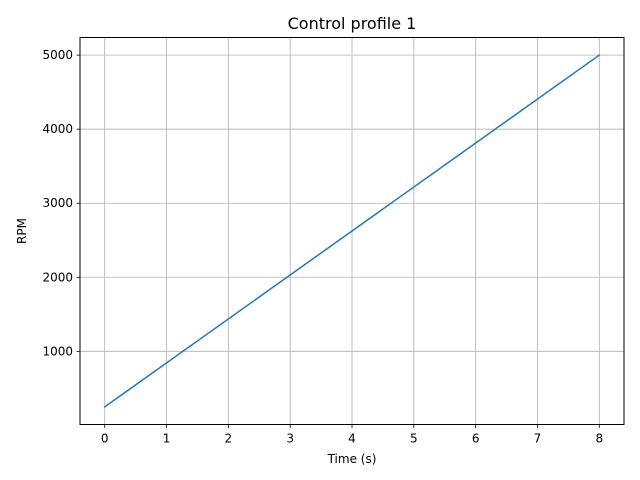  Describe the element at coordinates (57, 277) in the screenshot. I see `y-tick-label: 2000` at that location.